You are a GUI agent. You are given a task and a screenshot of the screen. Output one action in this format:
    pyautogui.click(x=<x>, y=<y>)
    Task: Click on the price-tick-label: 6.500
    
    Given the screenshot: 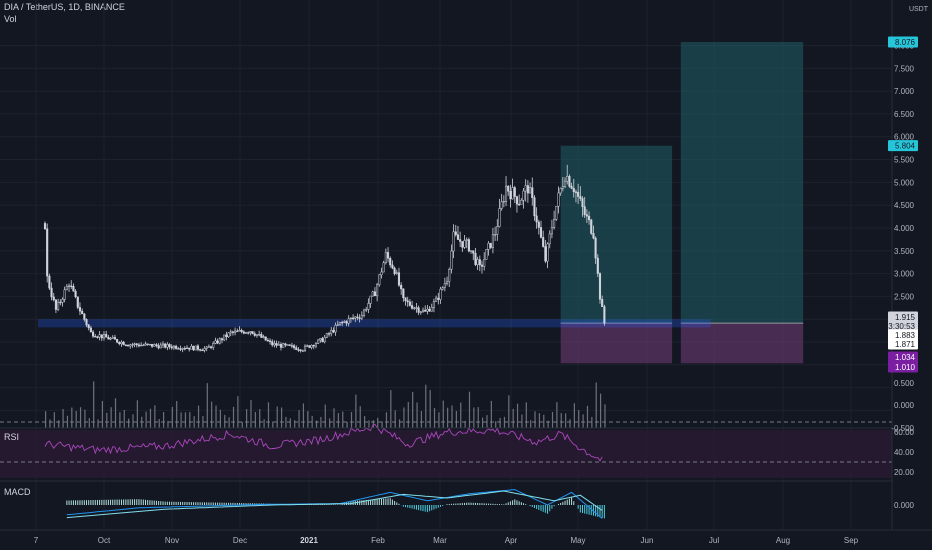 What is the action you would take?
    pyautogui.click(x=904, y=114)
    